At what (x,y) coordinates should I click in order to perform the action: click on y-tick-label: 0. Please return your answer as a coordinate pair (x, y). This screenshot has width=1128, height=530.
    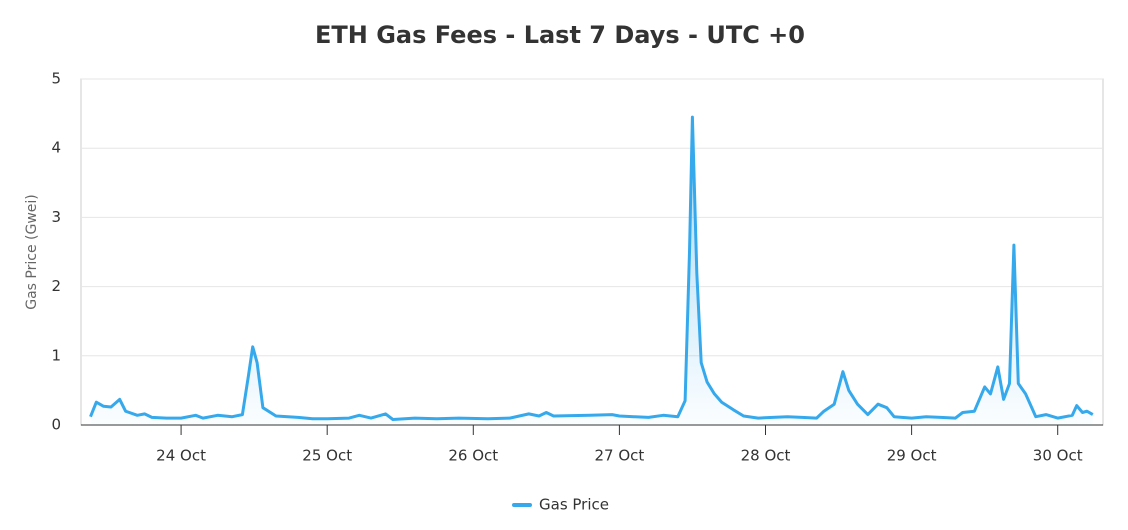
    Looking at the image, I should click on (56, 425).